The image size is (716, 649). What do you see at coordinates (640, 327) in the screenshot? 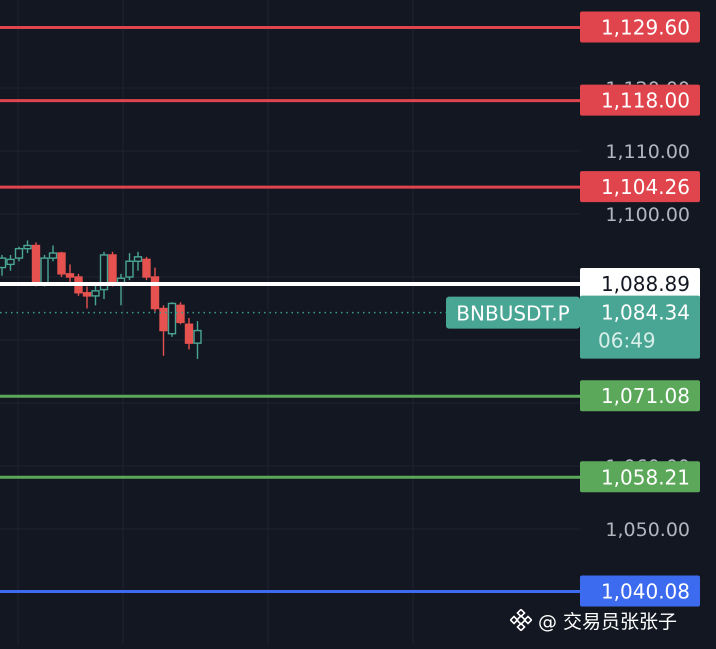
I see `last-price-box` at bounding box center [640, 327].